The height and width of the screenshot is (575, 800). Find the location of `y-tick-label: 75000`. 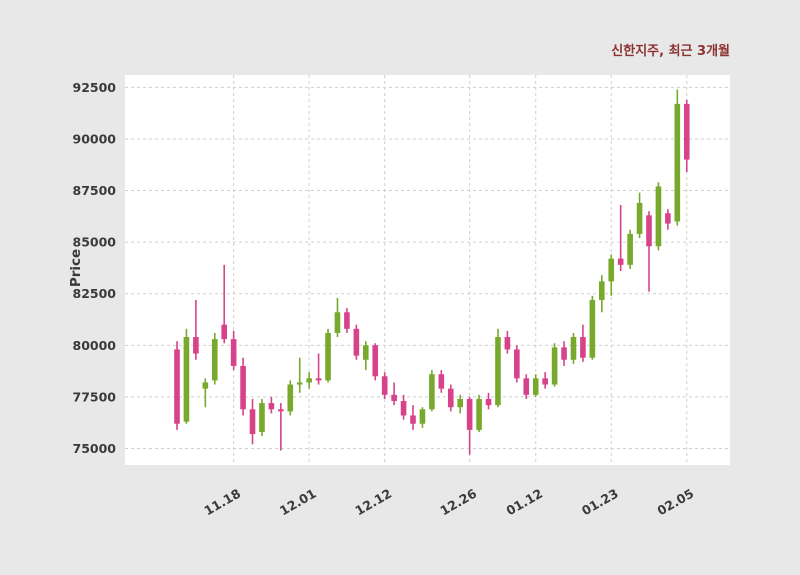

y-tick-label: 75000 is located at coordinates (95, 448).